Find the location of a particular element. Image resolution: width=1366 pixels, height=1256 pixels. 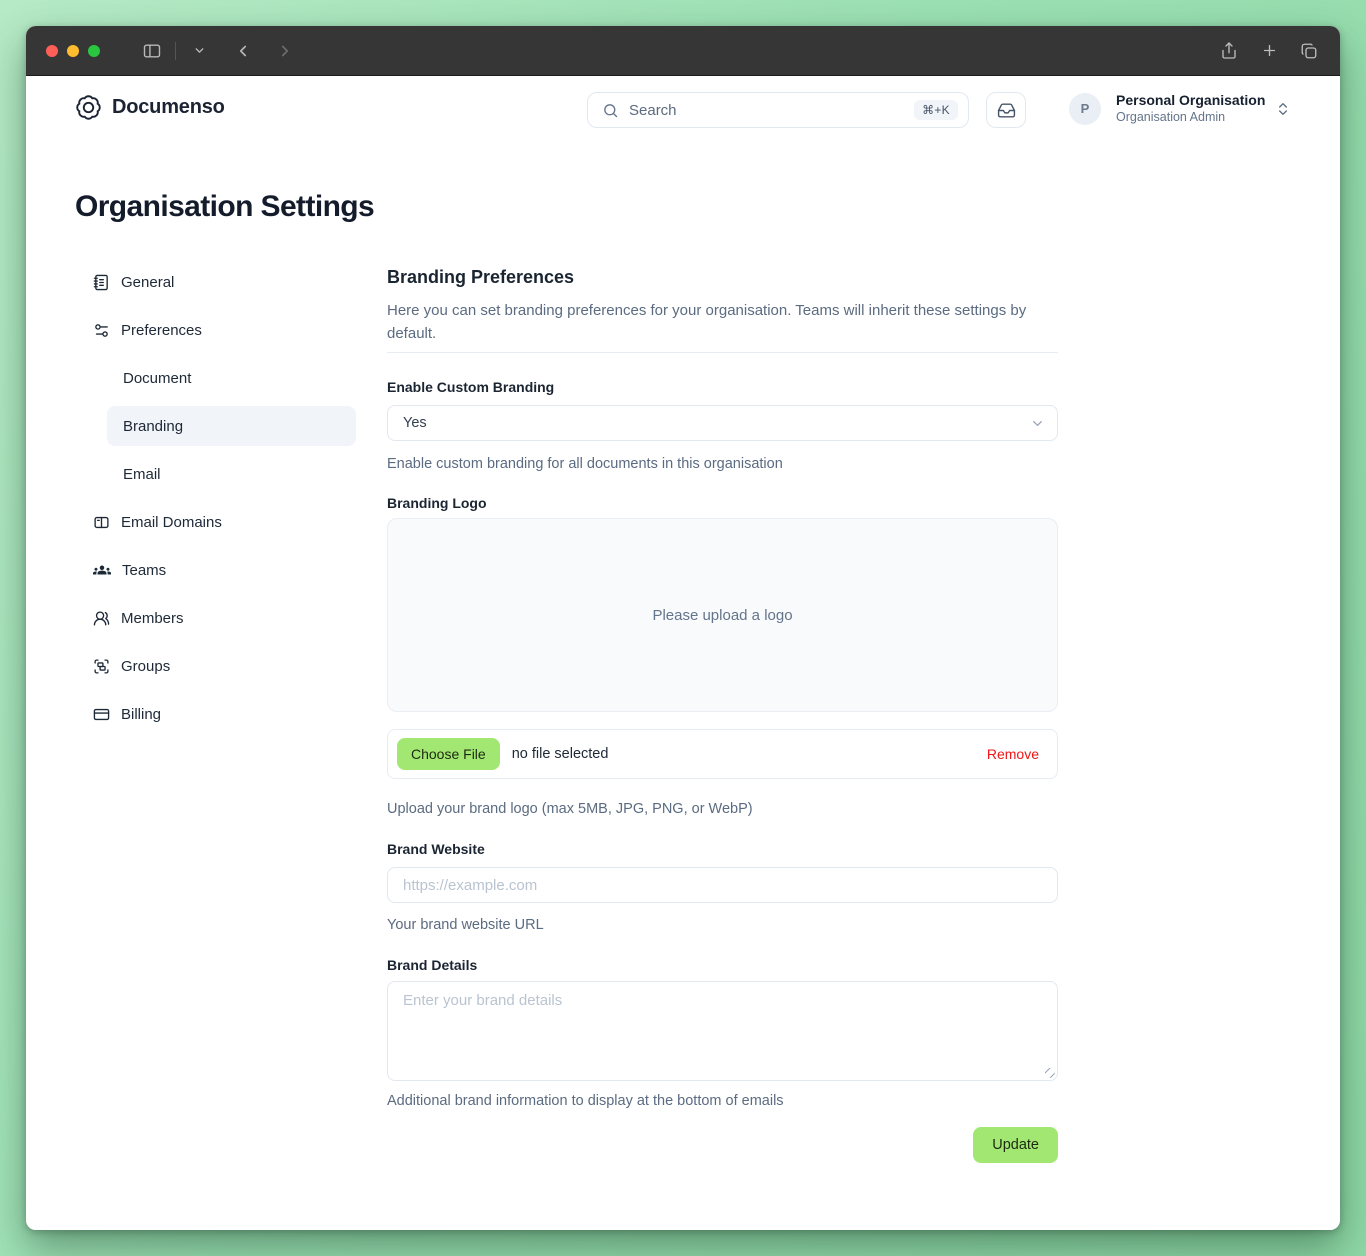

sidebar-item-label: Teams is located at coordinates (144, 570).